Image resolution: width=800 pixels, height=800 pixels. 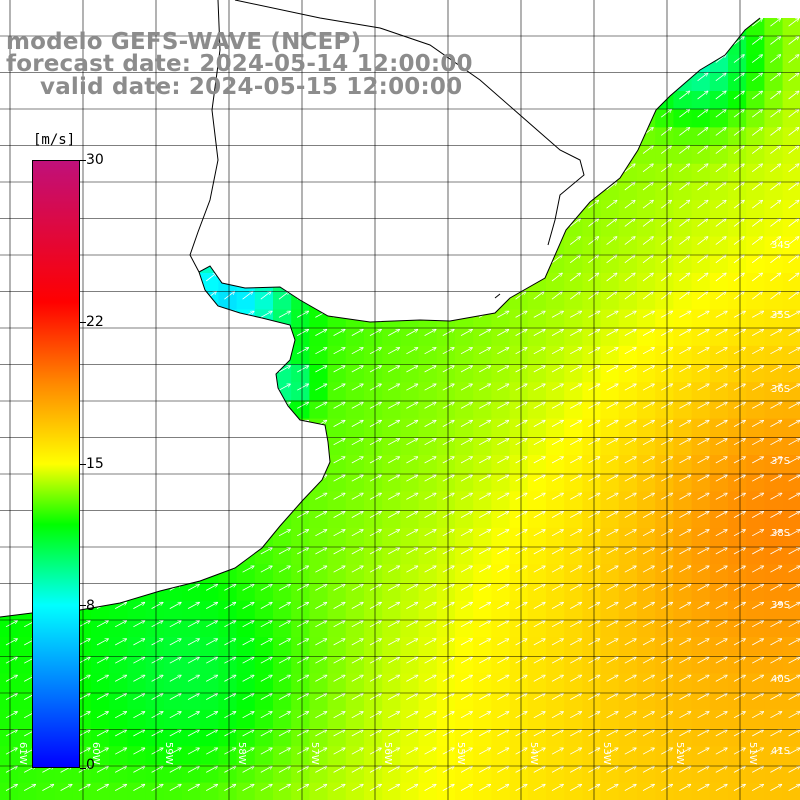 I want to click on border-line, so click(x=497, y=296).